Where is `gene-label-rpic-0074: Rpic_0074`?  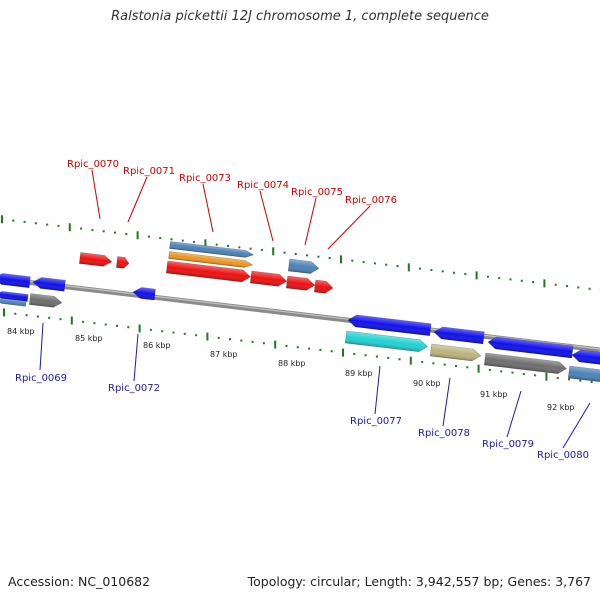 gene-label-rpic-0074: Rpic_0074 is located at coordinates (263, 185).